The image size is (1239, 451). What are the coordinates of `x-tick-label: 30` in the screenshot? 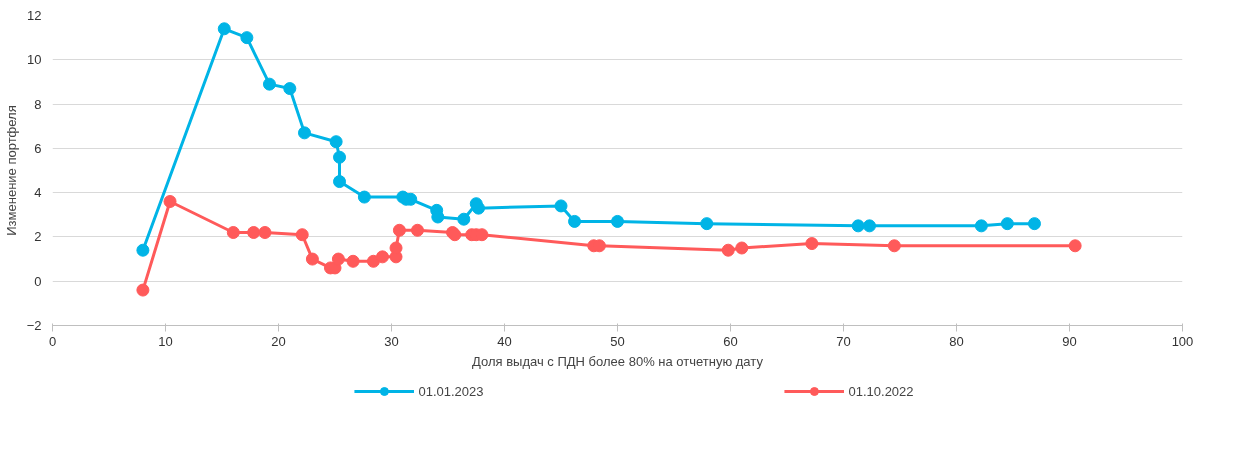 It's located at (391, 341).